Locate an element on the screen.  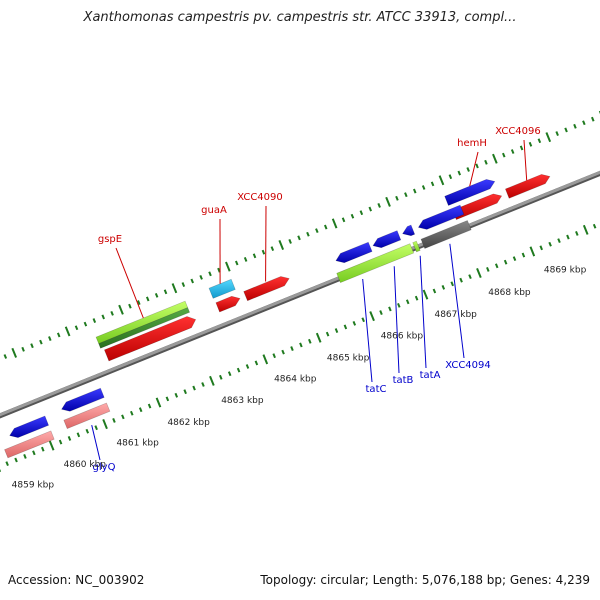
gene-tatA-rev is located at coordinates (409, 230).